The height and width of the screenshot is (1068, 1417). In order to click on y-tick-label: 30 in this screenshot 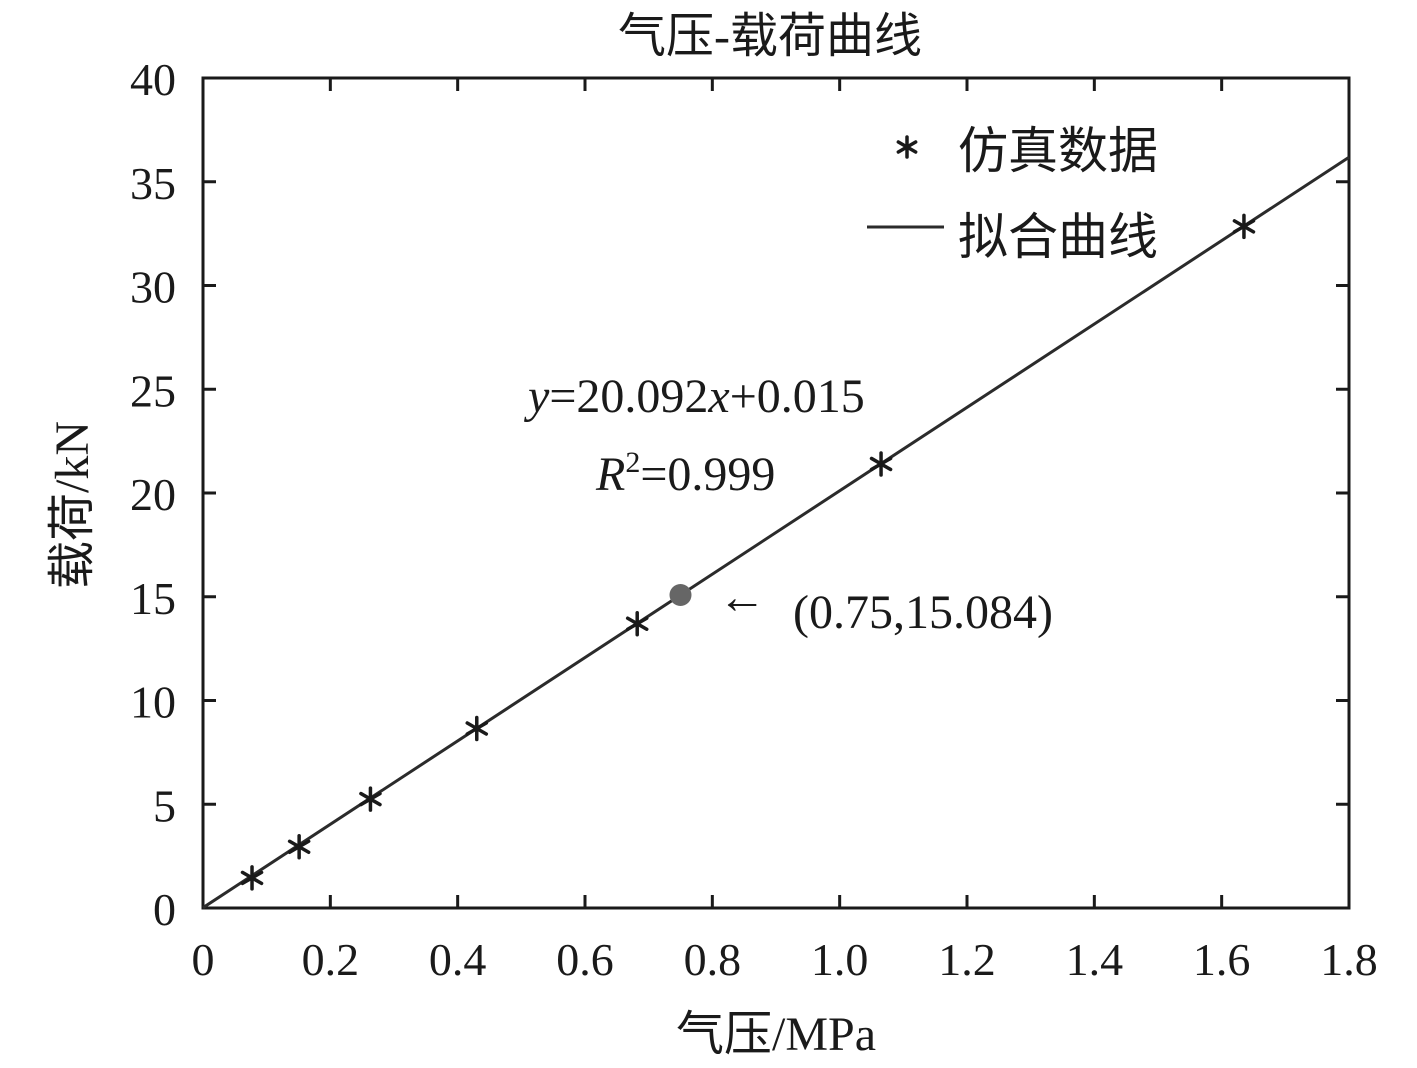, I will do `click(153, 287)`.